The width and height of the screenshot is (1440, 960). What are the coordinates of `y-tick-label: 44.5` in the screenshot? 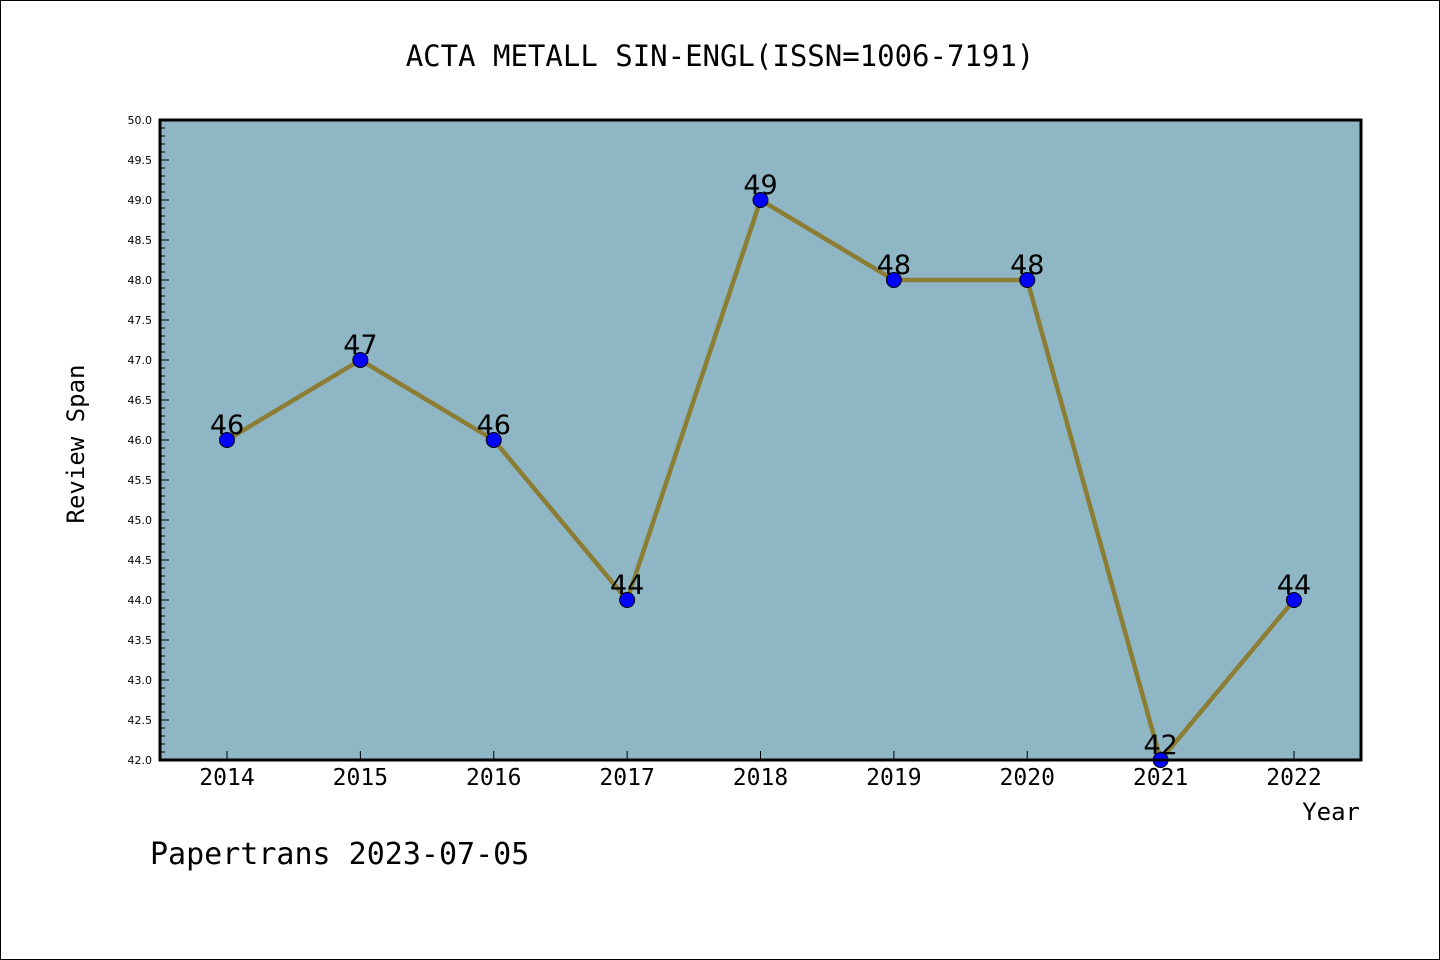 It's located at (140, 560).